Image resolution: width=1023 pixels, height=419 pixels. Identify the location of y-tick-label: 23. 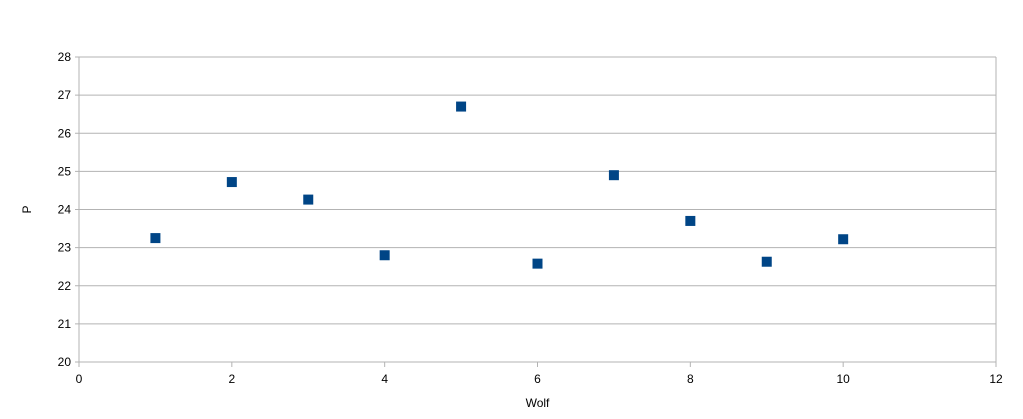
(65, 248).